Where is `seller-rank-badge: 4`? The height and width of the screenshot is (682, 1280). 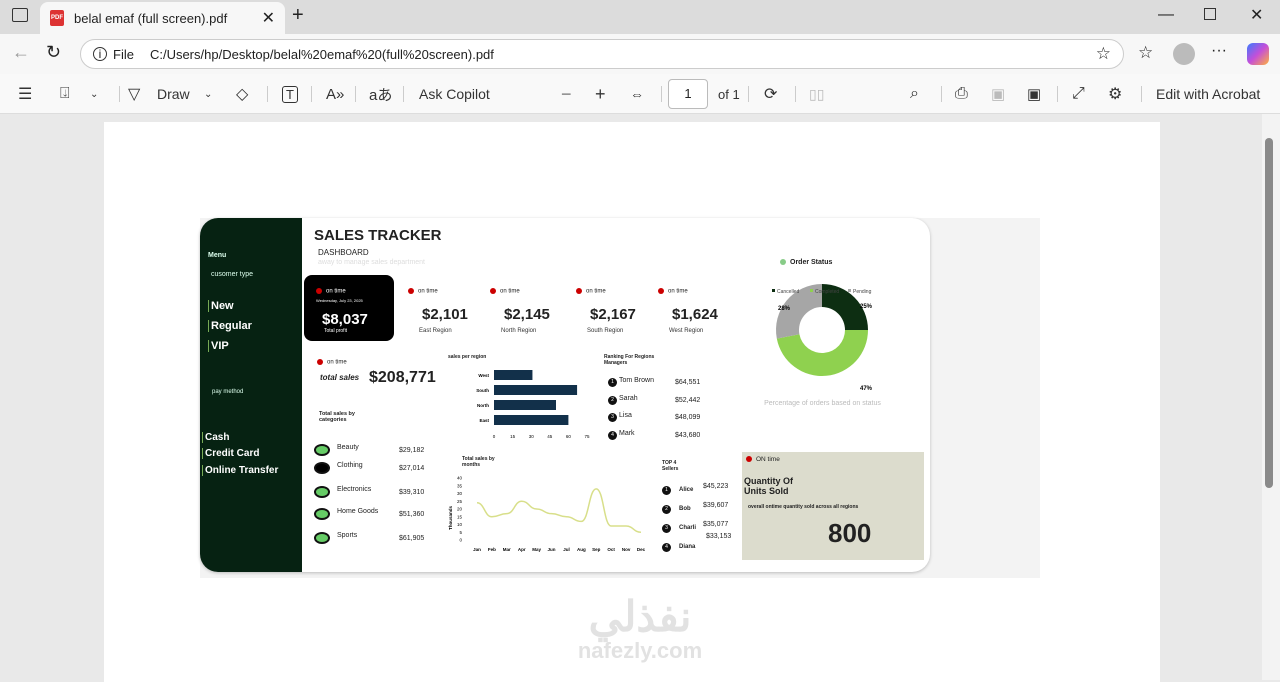
seller-rank-badge: 4 is located at coordinates (666, 547).